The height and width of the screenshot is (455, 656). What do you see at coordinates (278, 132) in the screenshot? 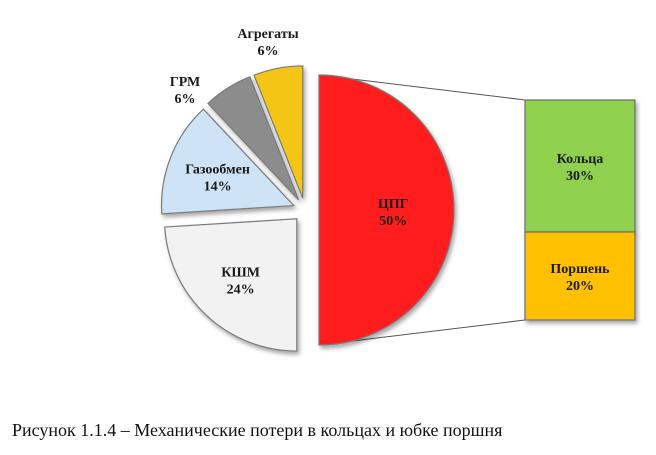
I see `pie-slice-агрегаты` at bounding box center [278, 132].